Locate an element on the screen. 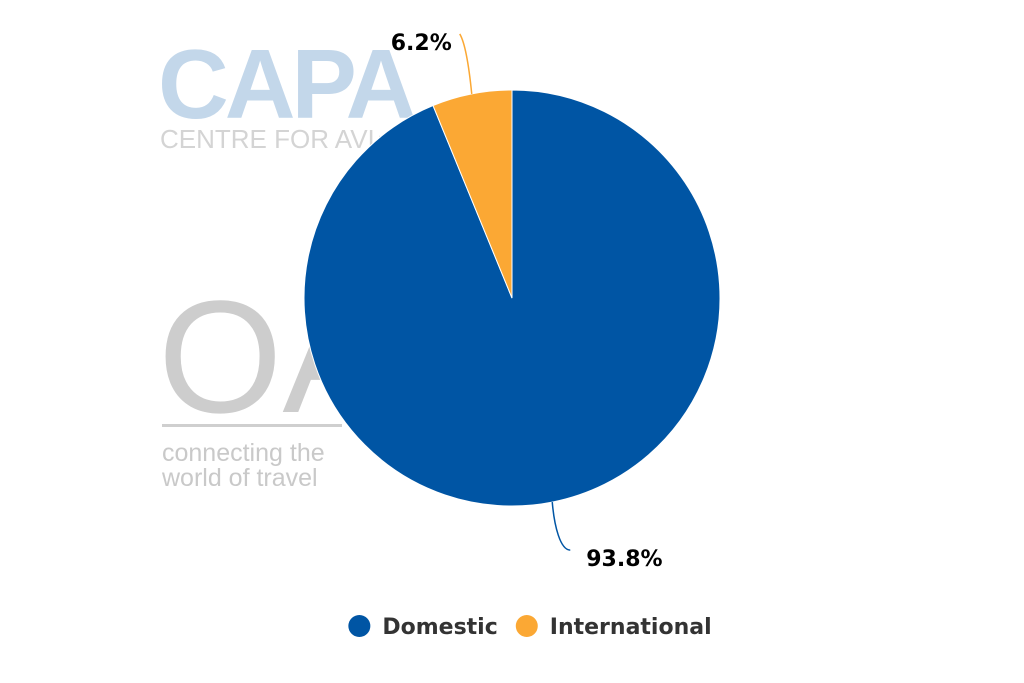  legend-label-domestic: Domestic is located at coordinates (439, 627).